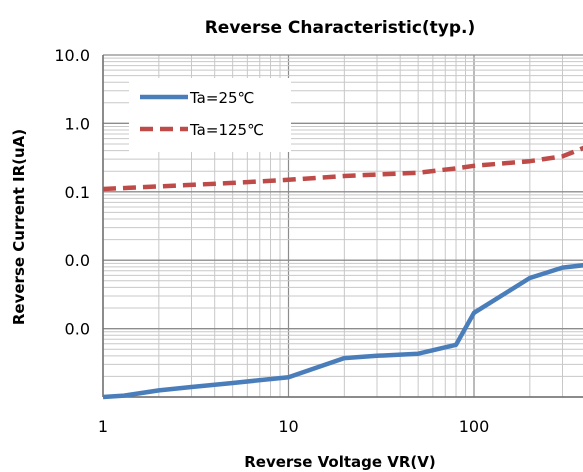  I want to click on y-tick-label: 10.0, so click(72, 55).